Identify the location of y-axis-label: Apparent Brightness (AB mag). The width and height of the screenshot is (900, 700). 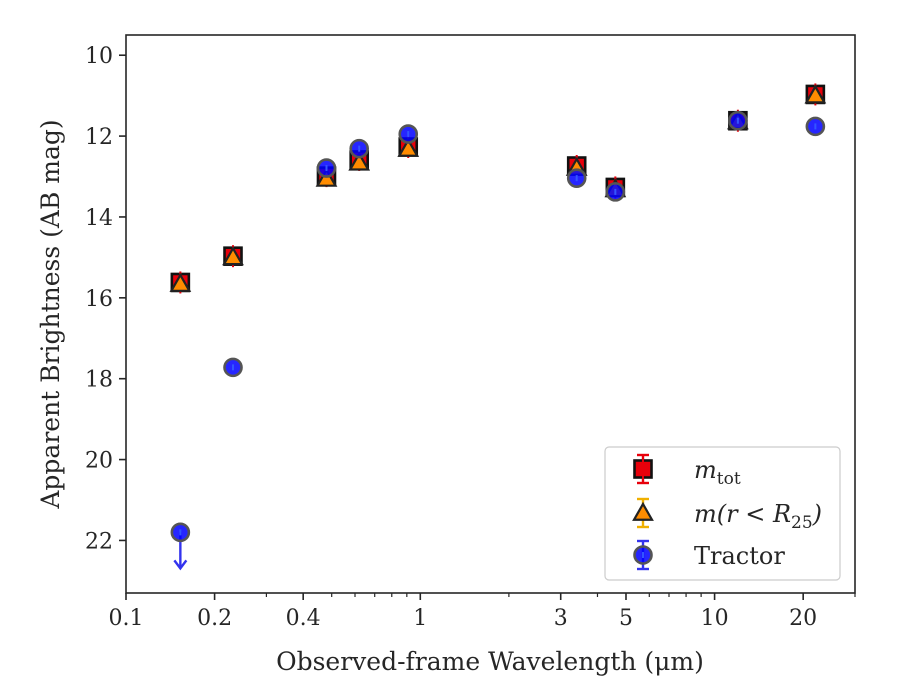
(50, 314).